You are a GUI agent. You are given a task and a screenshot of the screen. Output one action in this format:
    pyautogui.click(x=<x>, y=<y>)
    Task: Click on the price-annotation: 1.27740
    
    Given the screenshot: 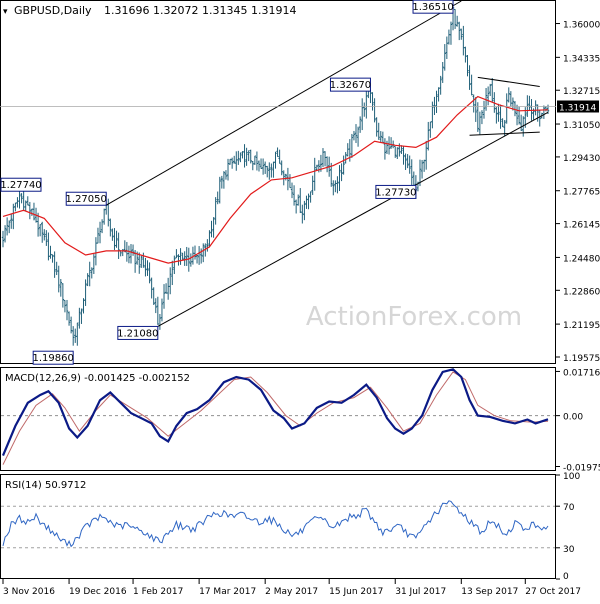 What is the action you would take?
    pyautogui.click(x=21, y=184)
    